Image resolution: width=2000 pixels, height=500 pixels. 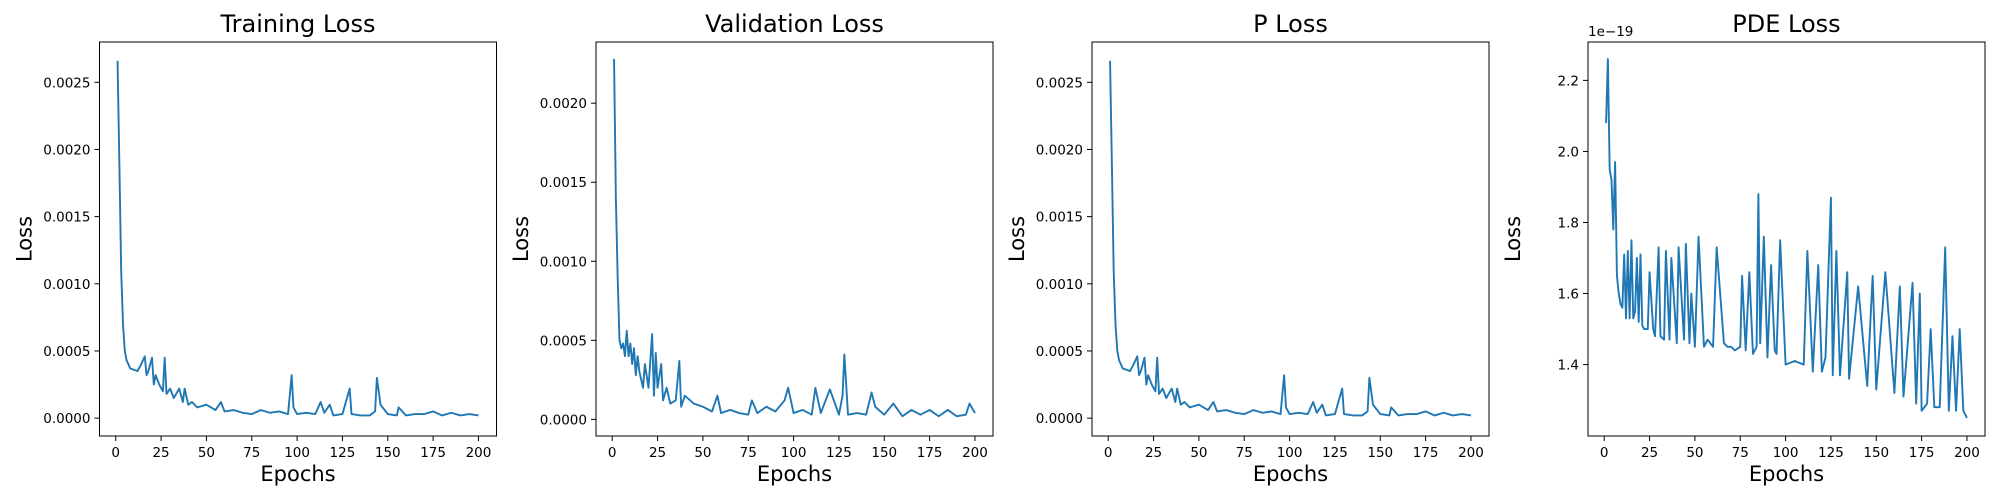 What do you see at coordinates (1290, 24) in the screenshot?
I see `subplot-title: P Loss` at bounding box center [1290, 24].